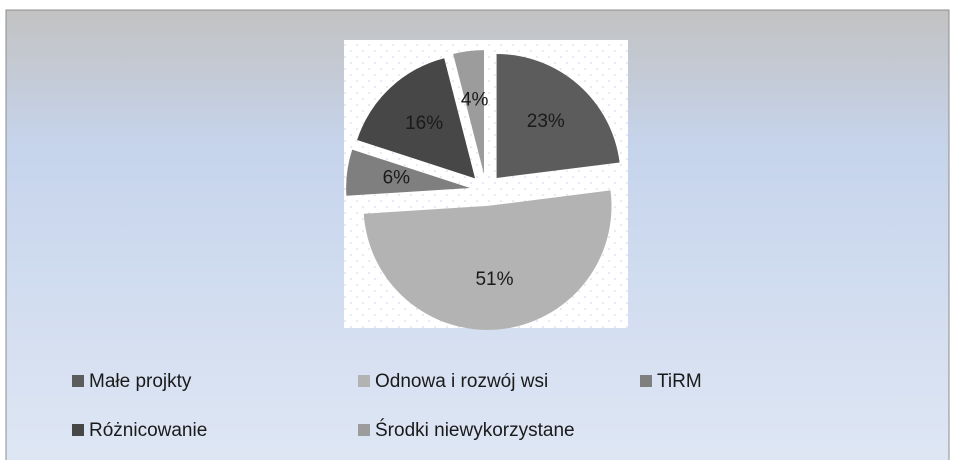 The height and width of the screenshot is (460, 955). What do you see at coordinates (140, 381) in the screenshot?
I see `legend-label: Małe projkty` at bounding box center [140, 381].